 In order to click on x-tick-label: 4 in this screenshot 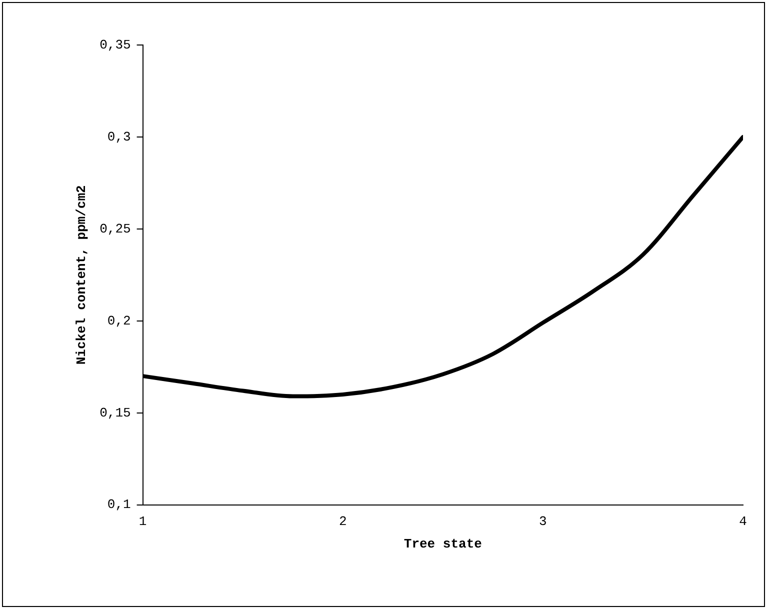, I will do `click(743, 522)`.